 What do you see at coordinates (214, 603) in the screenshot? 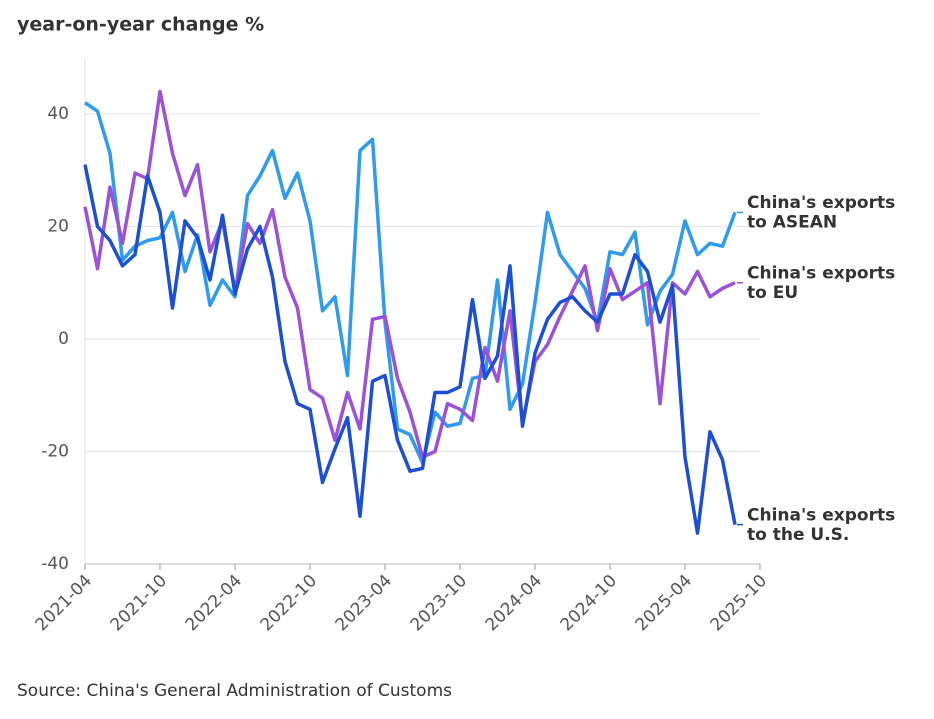
I see `x-tick-label: 2022-04` at bounding box center [214, 603].